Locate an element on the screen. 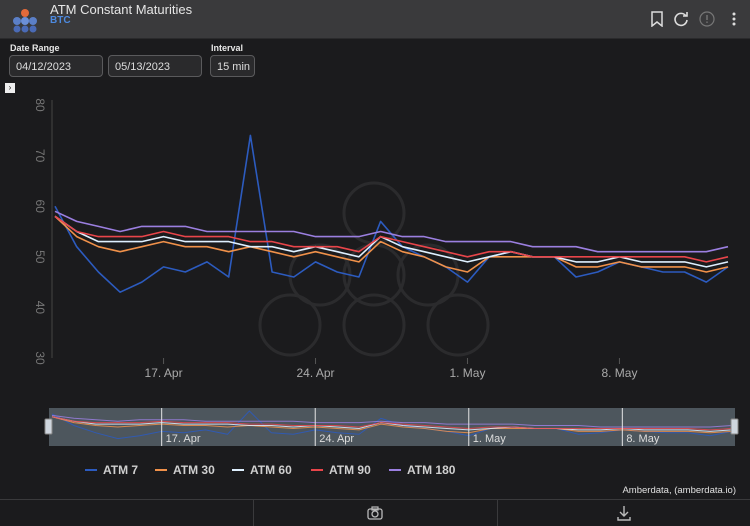 The image size is (750, 526). y-tick-label: 30 is located at coordinates (40, 358).